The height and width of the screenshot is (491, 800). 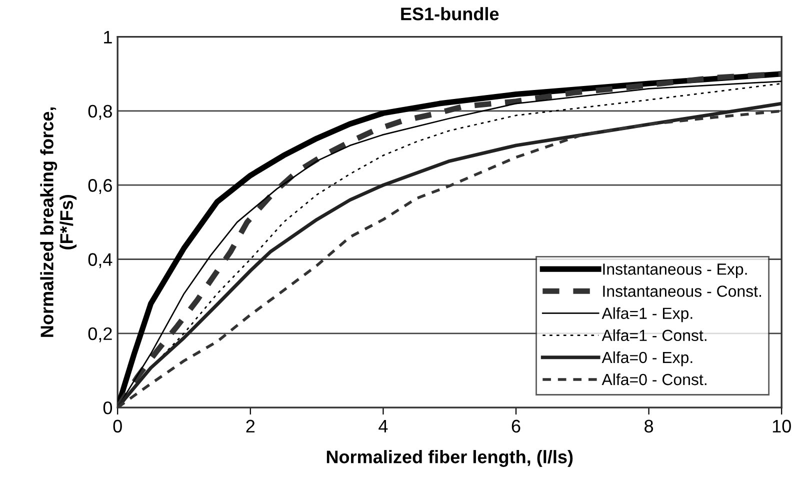 I want to click on x-tick-label: 6, so click(x=516, y=426).